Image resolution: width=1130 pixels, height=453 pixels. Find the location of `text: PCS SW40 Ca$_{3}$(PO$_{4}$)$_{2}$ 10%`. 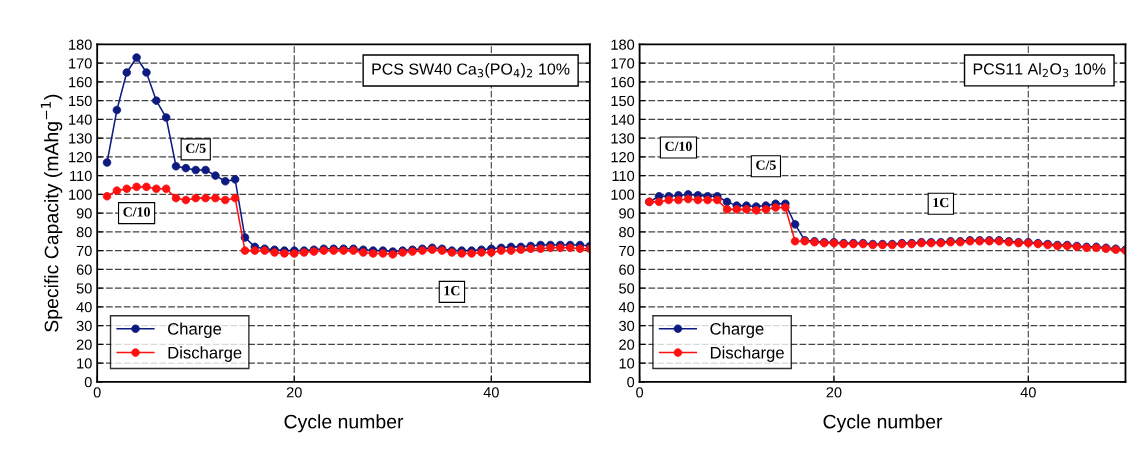

text: PCS SW40 Ca$_{3}$(PO$_{4}$)$_{2}$ 10% is located at coordinates (471, 70).